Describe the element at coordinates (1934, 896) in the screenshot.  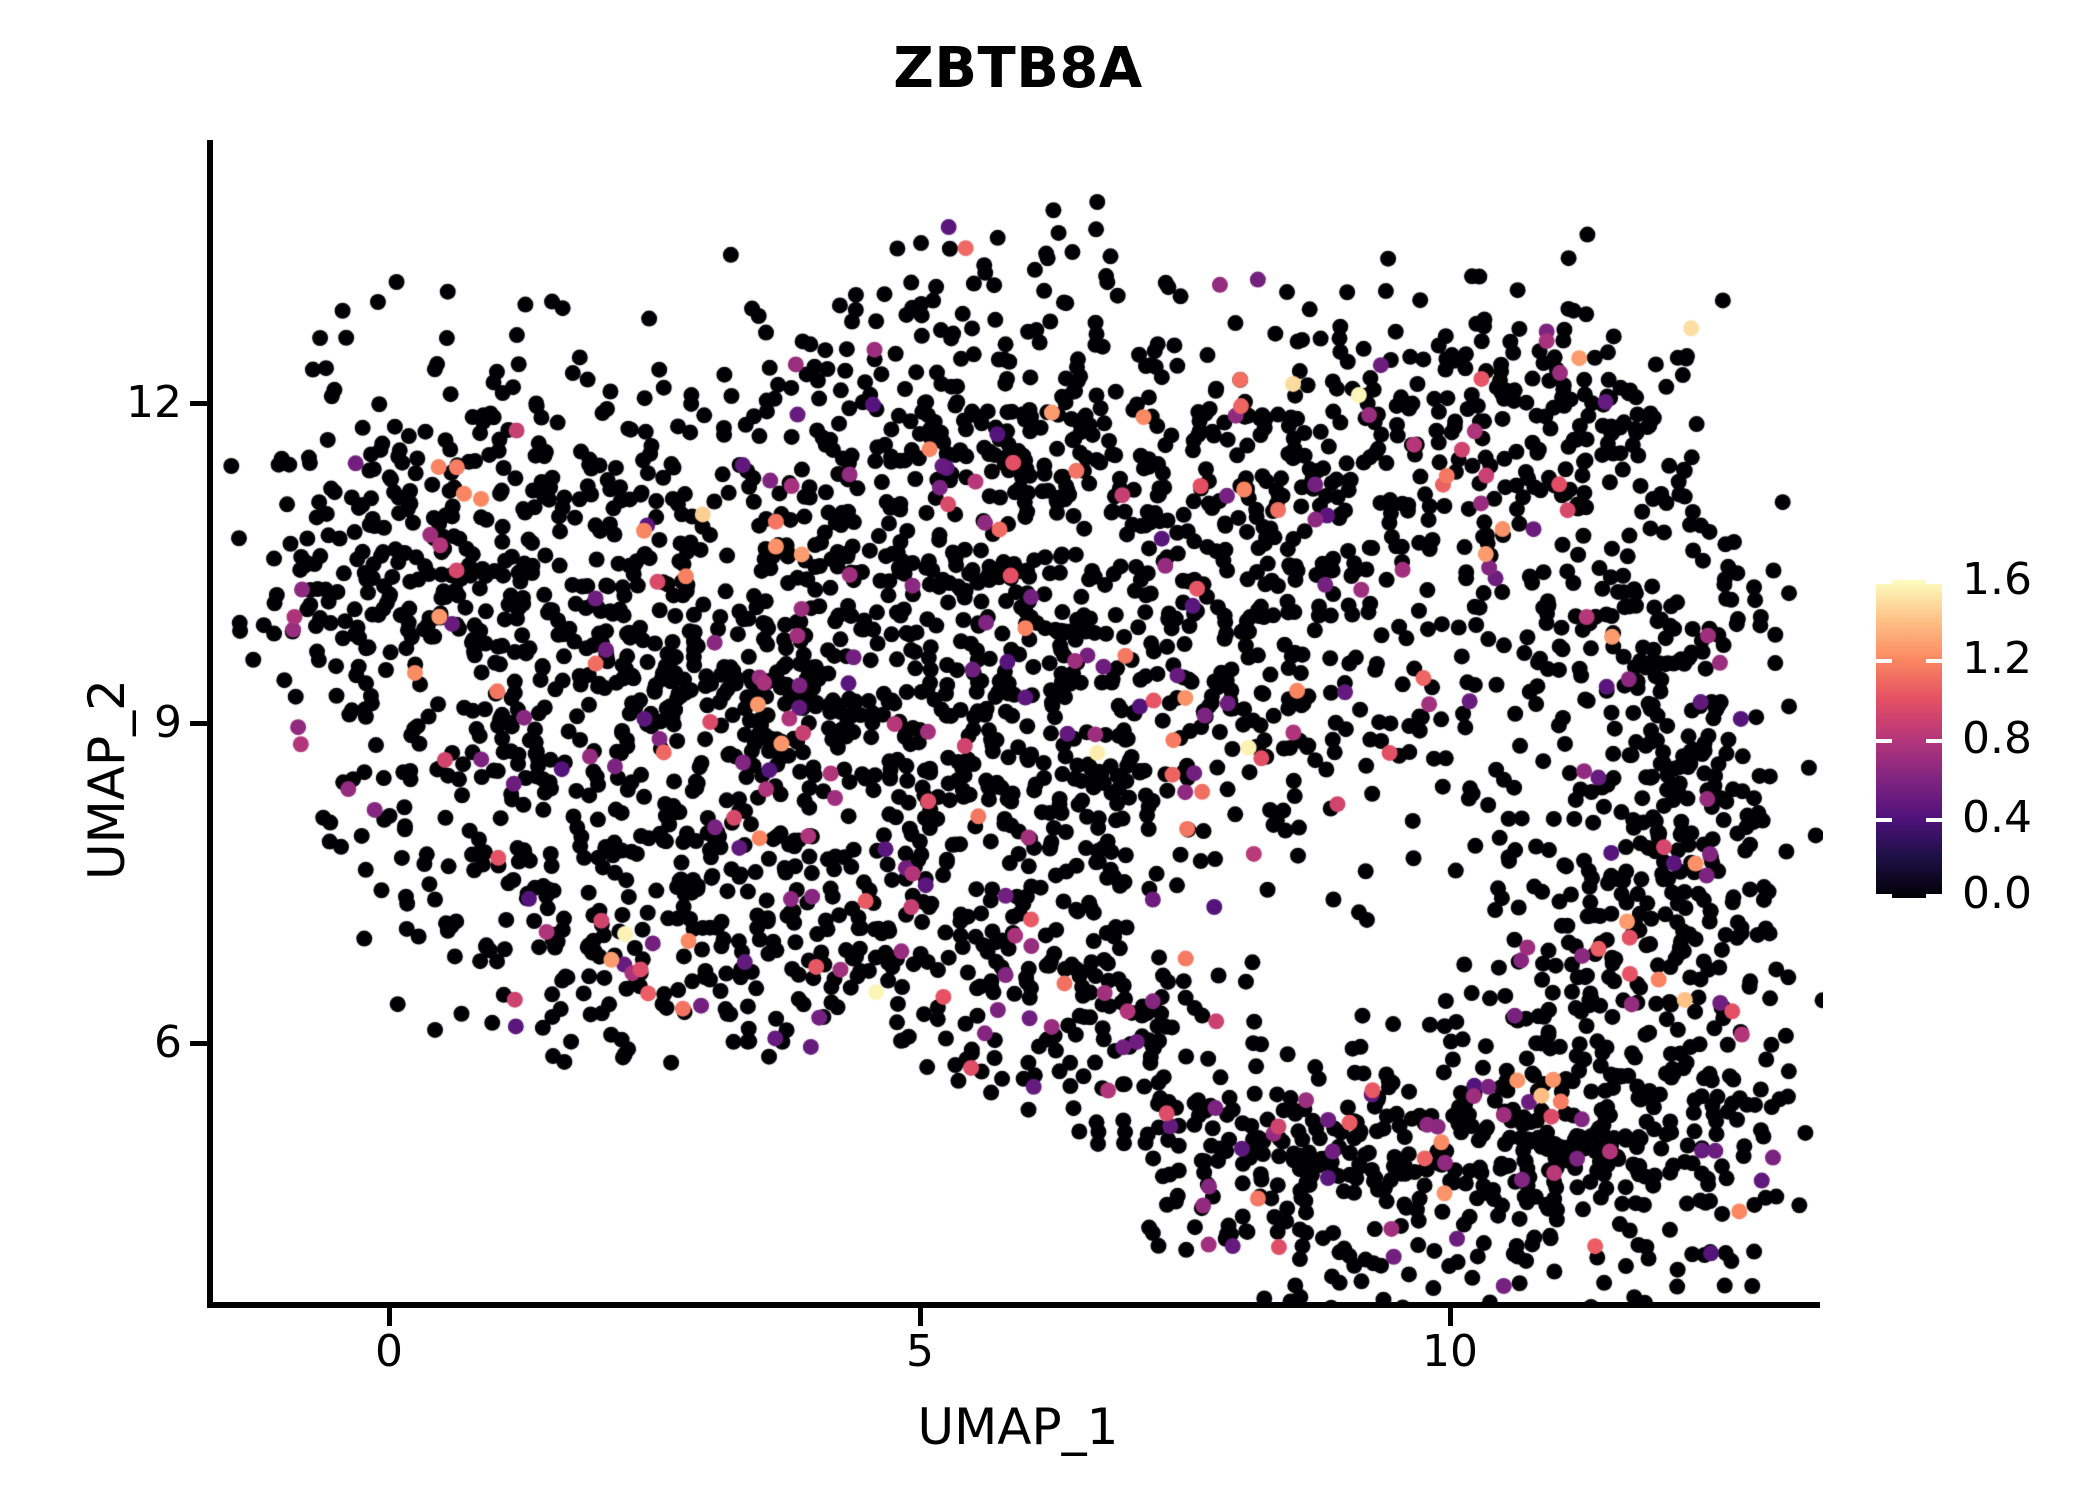
I see `colorbar-tick-0p0-right` at that location.